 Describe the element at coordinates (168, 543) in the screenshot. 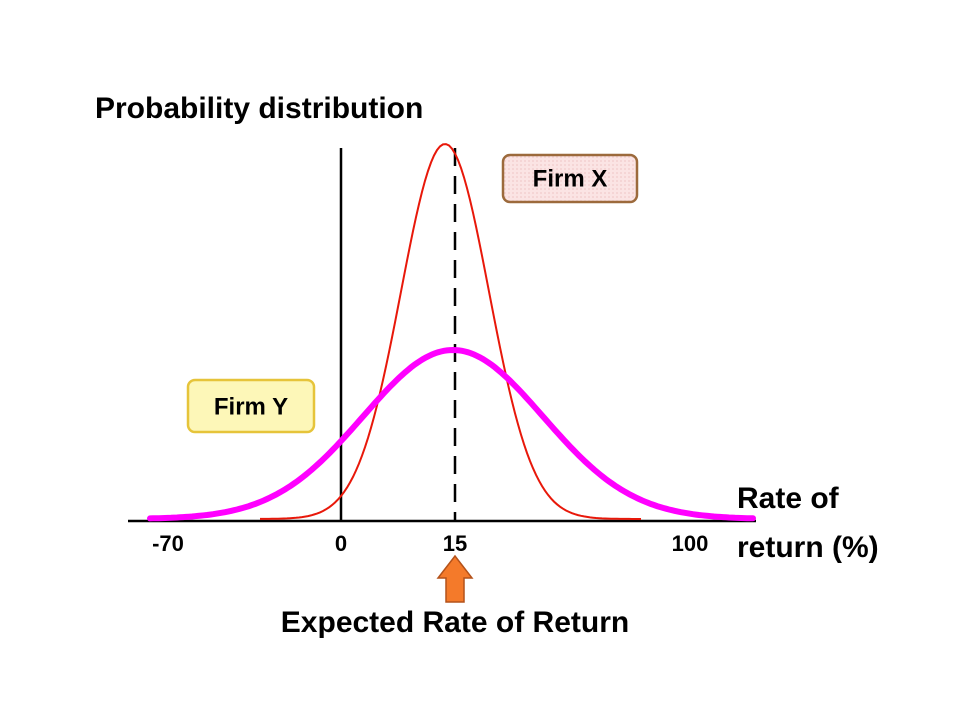

I see `x-tick-label: -70` at that location.